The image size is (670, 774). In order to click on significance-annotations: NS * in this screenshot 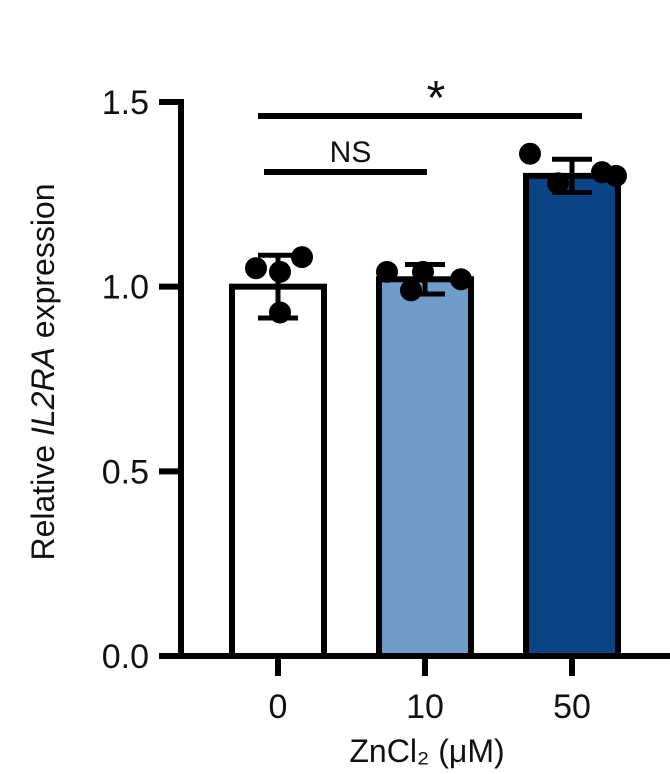, I will do `click(420, 123)`.